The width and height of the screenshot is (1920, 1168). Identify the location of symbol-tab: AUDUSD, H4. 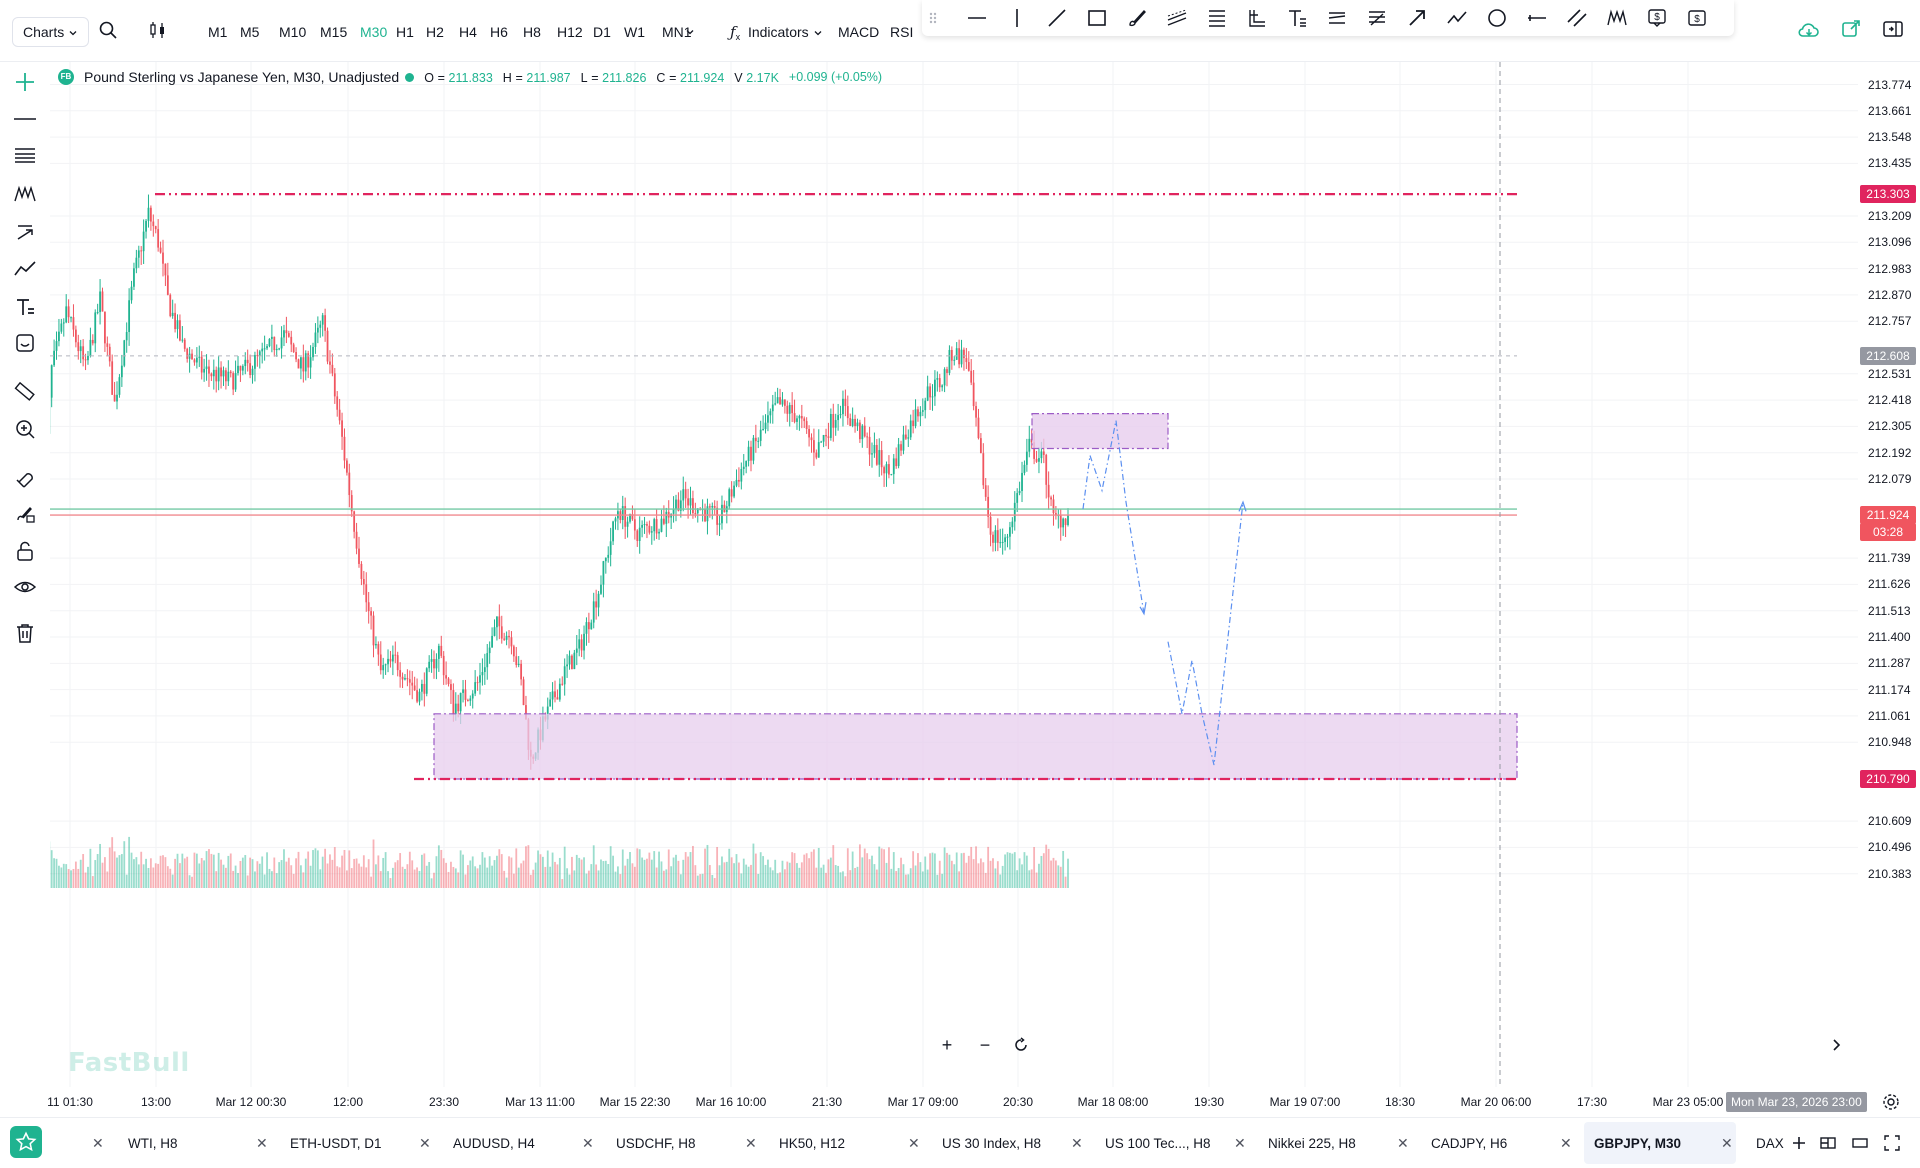
(494, 1143).